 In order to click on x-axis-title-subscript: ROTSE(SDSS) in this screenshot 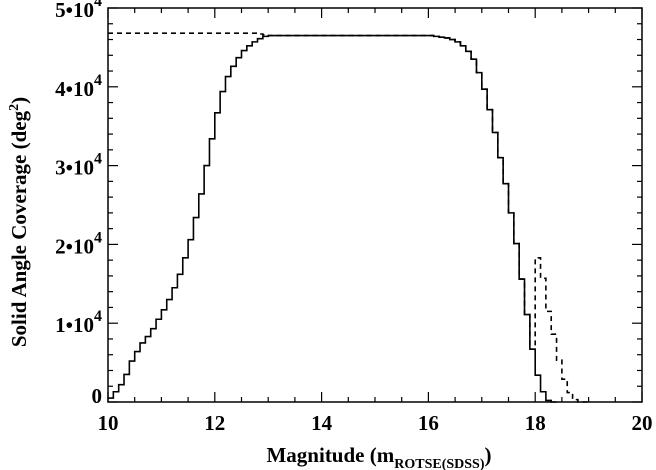, I will do `click(439, 463)`.